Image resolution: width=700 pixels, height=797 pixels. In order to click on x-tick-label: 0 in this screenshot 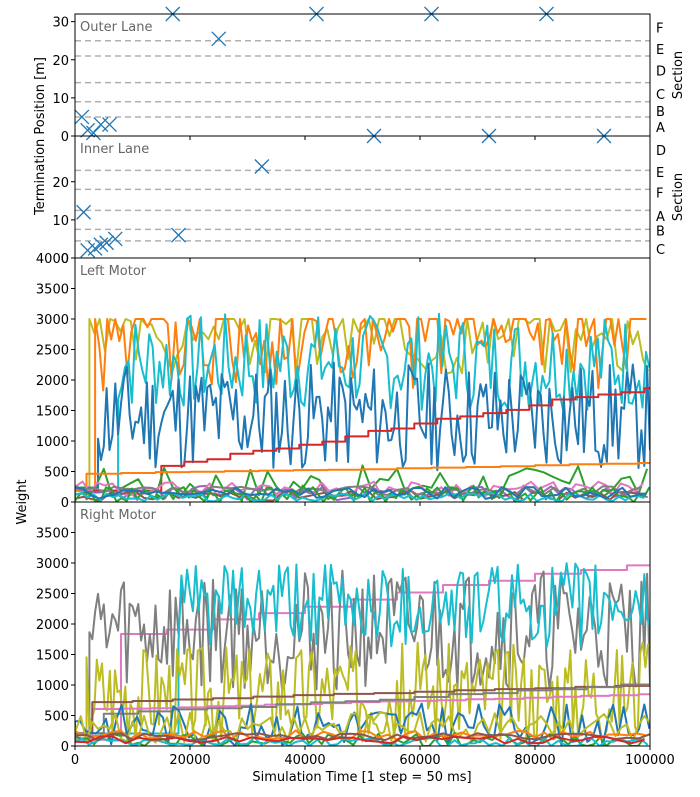, I will do `click(75, 760)`.